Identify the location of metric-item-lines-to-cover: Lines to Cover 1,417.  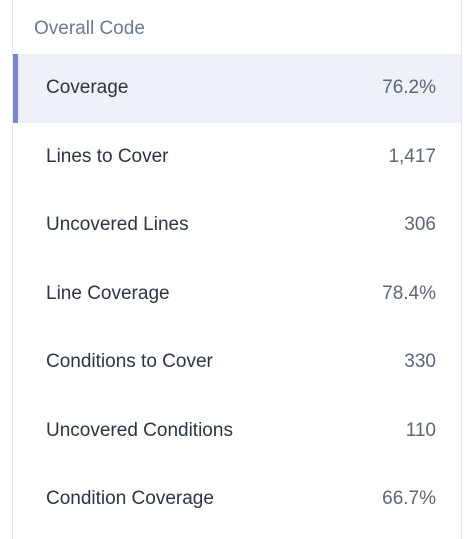
(237, 157).